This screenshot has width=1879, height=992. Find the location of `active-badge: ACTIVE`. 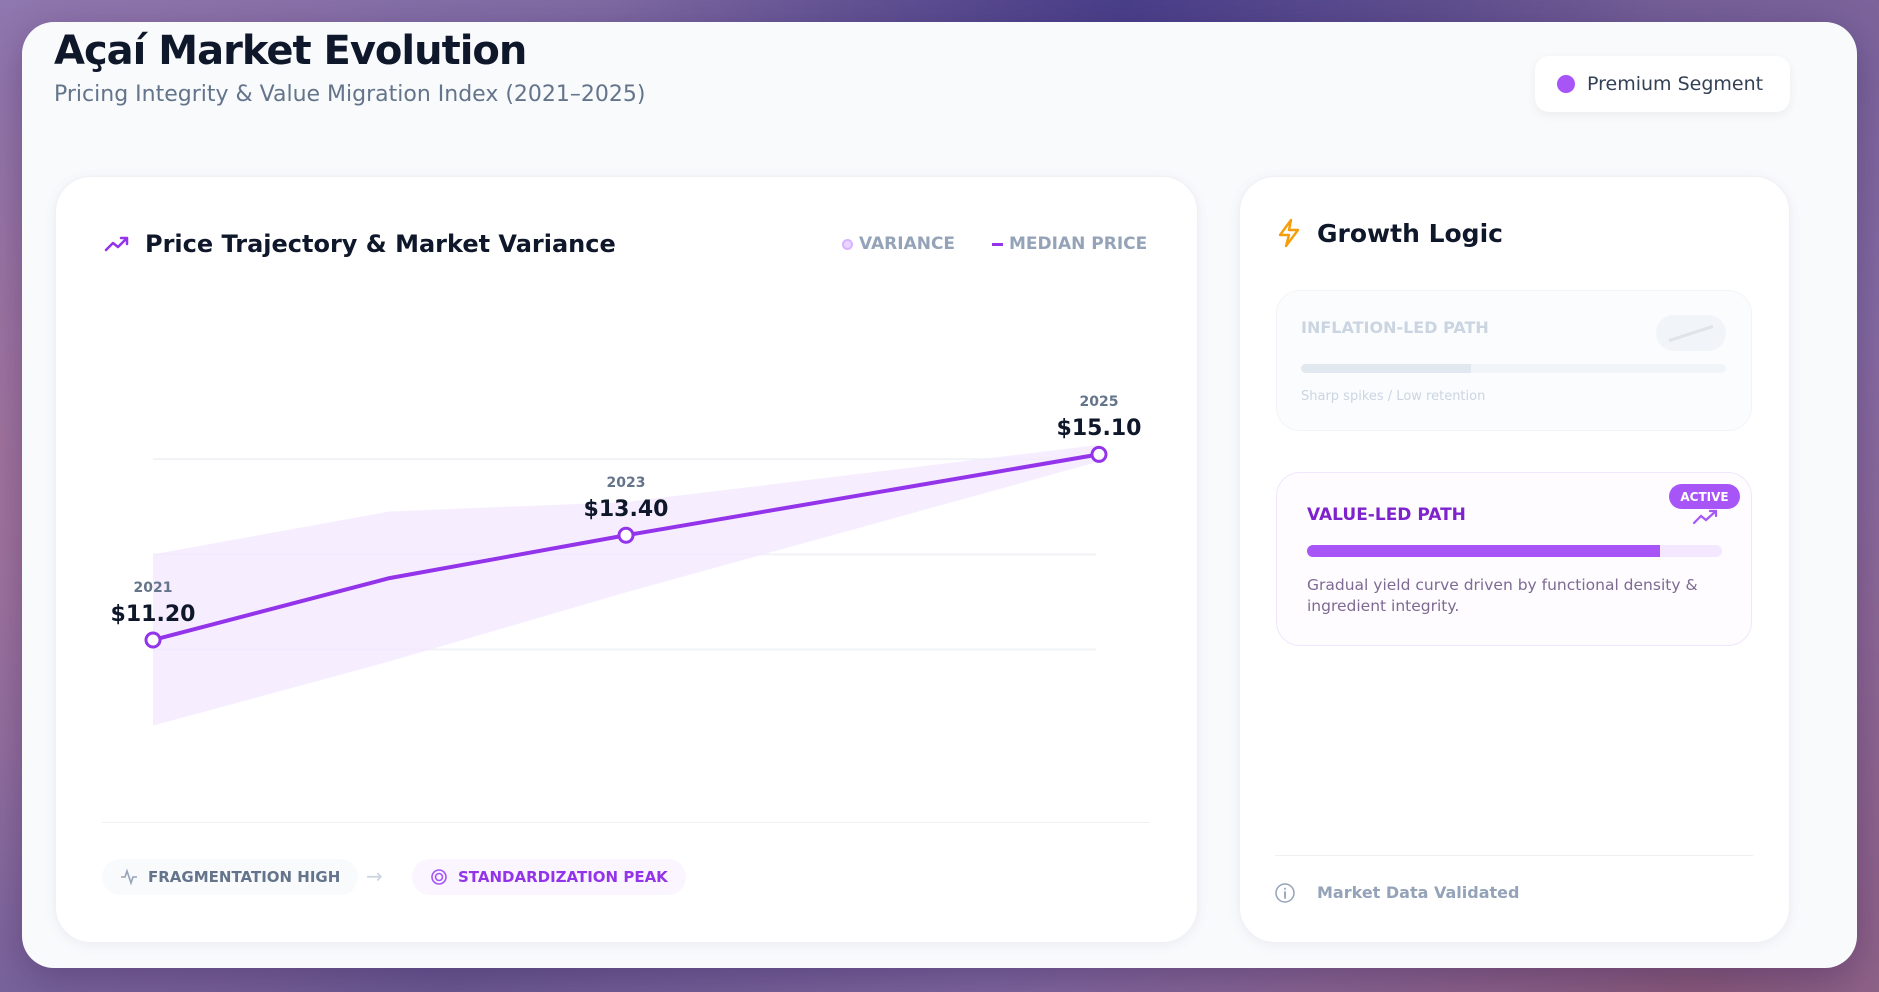

active-badge: ACTIVE is located at coordinates (1704, 496).